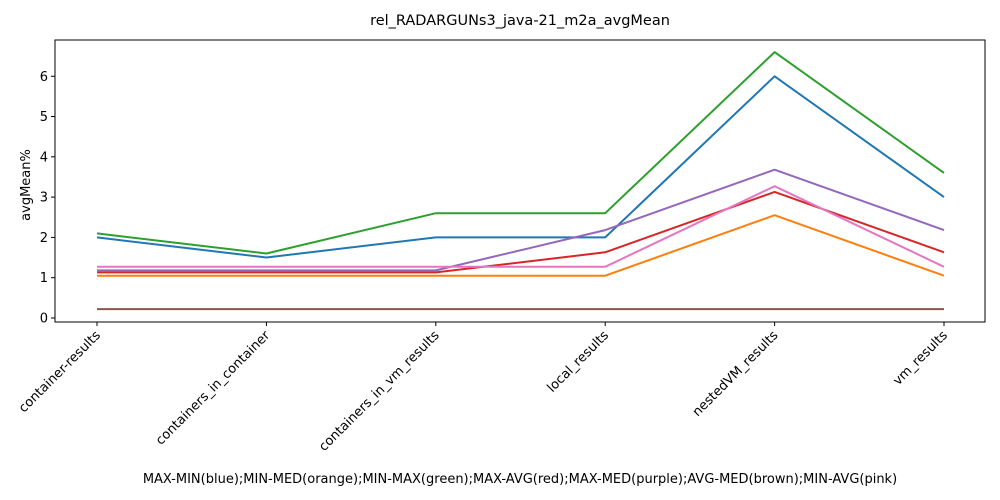  I want to click on y-axis-label: avgMean%, so click(26, 185).